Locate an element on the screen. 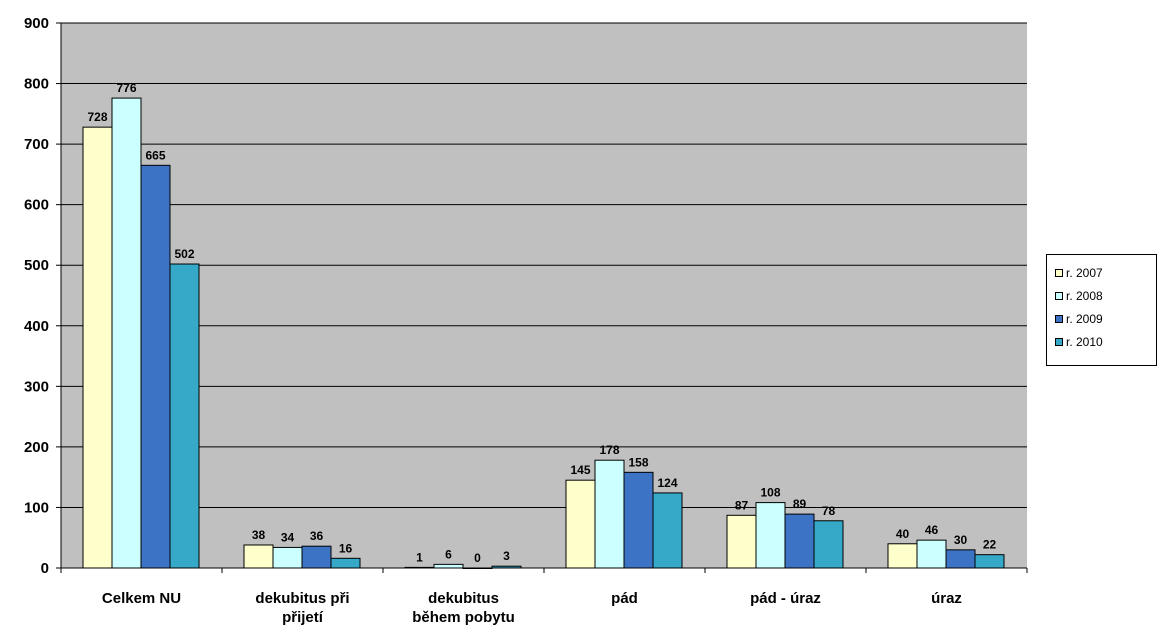 Image resolution: width=1161 pixels, height=630 pixels. data-label: 0 is located at coordinates (477, 558).